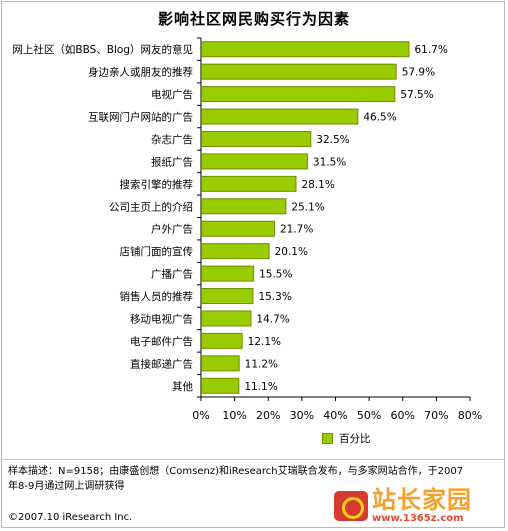 The width and height of the screenshot is (508, 531). I want to click on data-label: 31.5%, so click(329, 162).